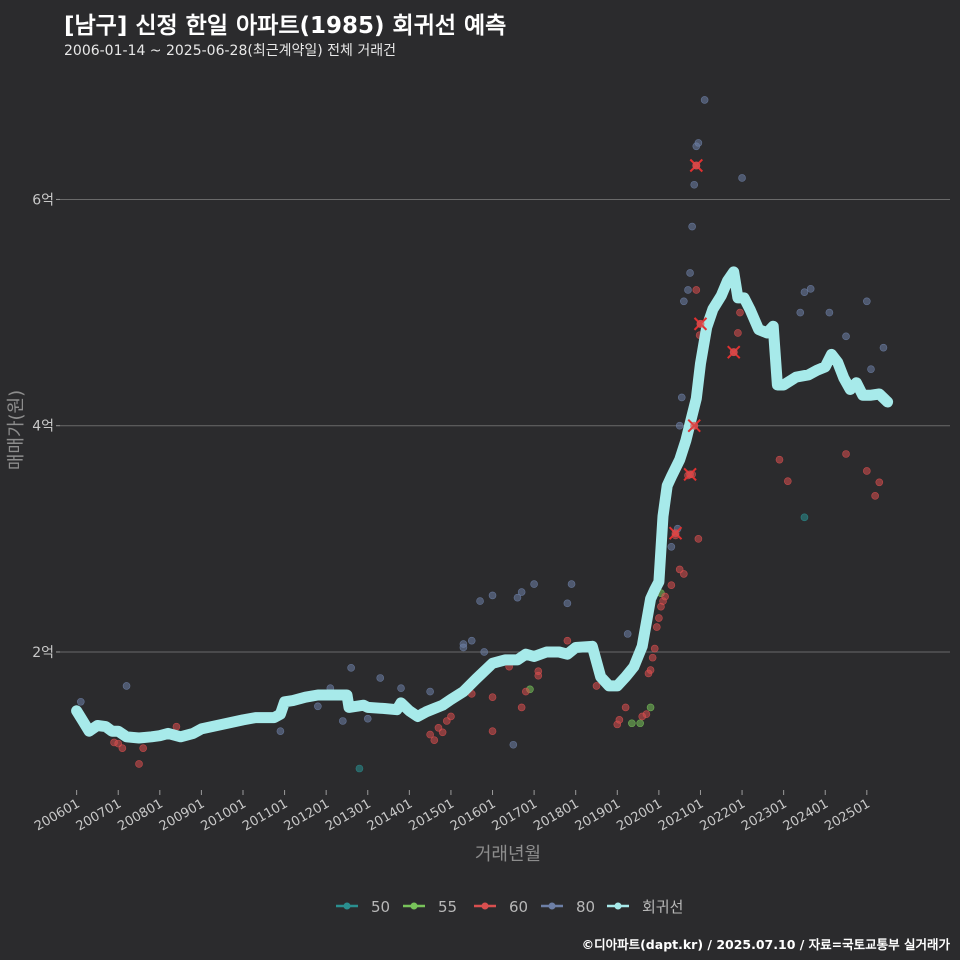 The height and width of the screenshot is (960, 960). Describe the element at coordinates (43, 653) in the screenshot. I see `y-tick-label: 2억` at that location.